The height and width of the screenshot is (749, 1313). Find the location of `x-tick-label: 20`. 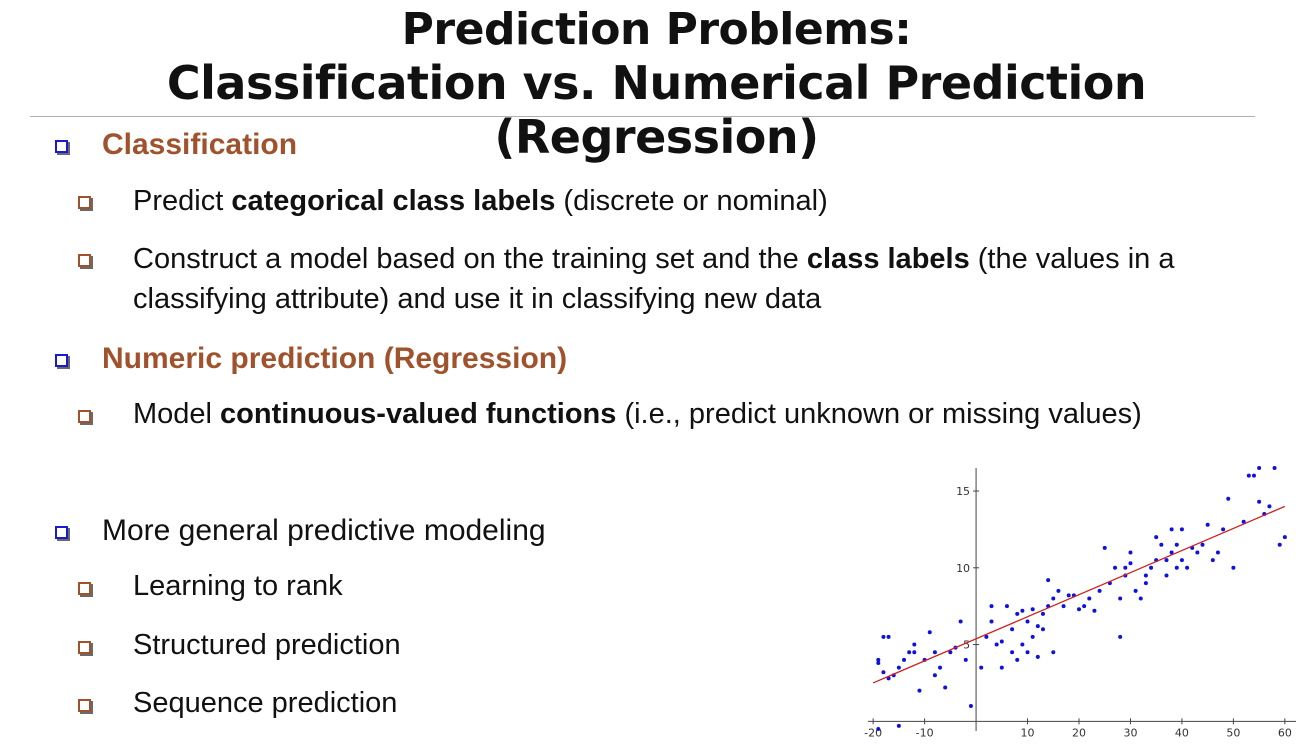

x-tick-label: 20 is located at coordinates (1079, 732).